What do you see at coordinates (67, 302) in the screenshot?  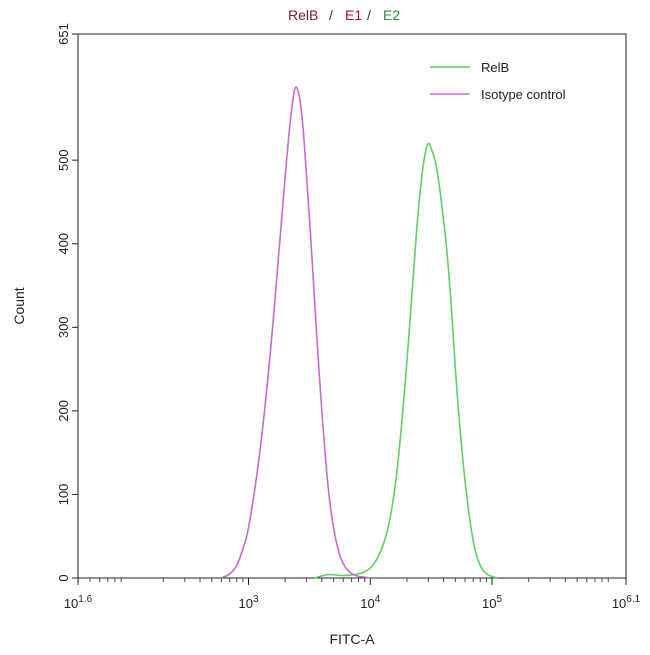 I see `y-axis: 0 100 200 300 400 500 651` at bounding box center [67, 302].